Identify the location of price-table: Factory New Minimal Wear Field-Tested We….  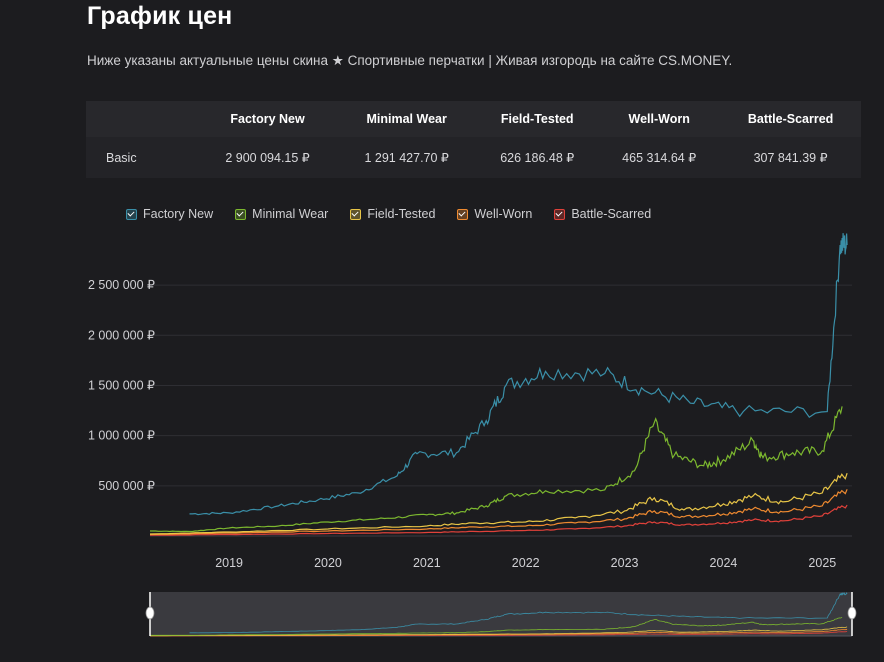
(473, 139).